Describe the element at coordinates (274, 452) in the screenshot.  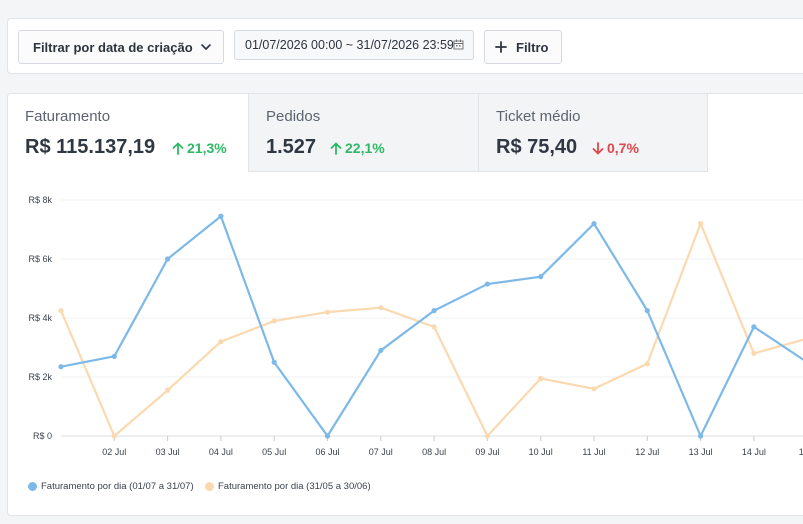
I see `x-tick-label: 05 Jul` at that location.